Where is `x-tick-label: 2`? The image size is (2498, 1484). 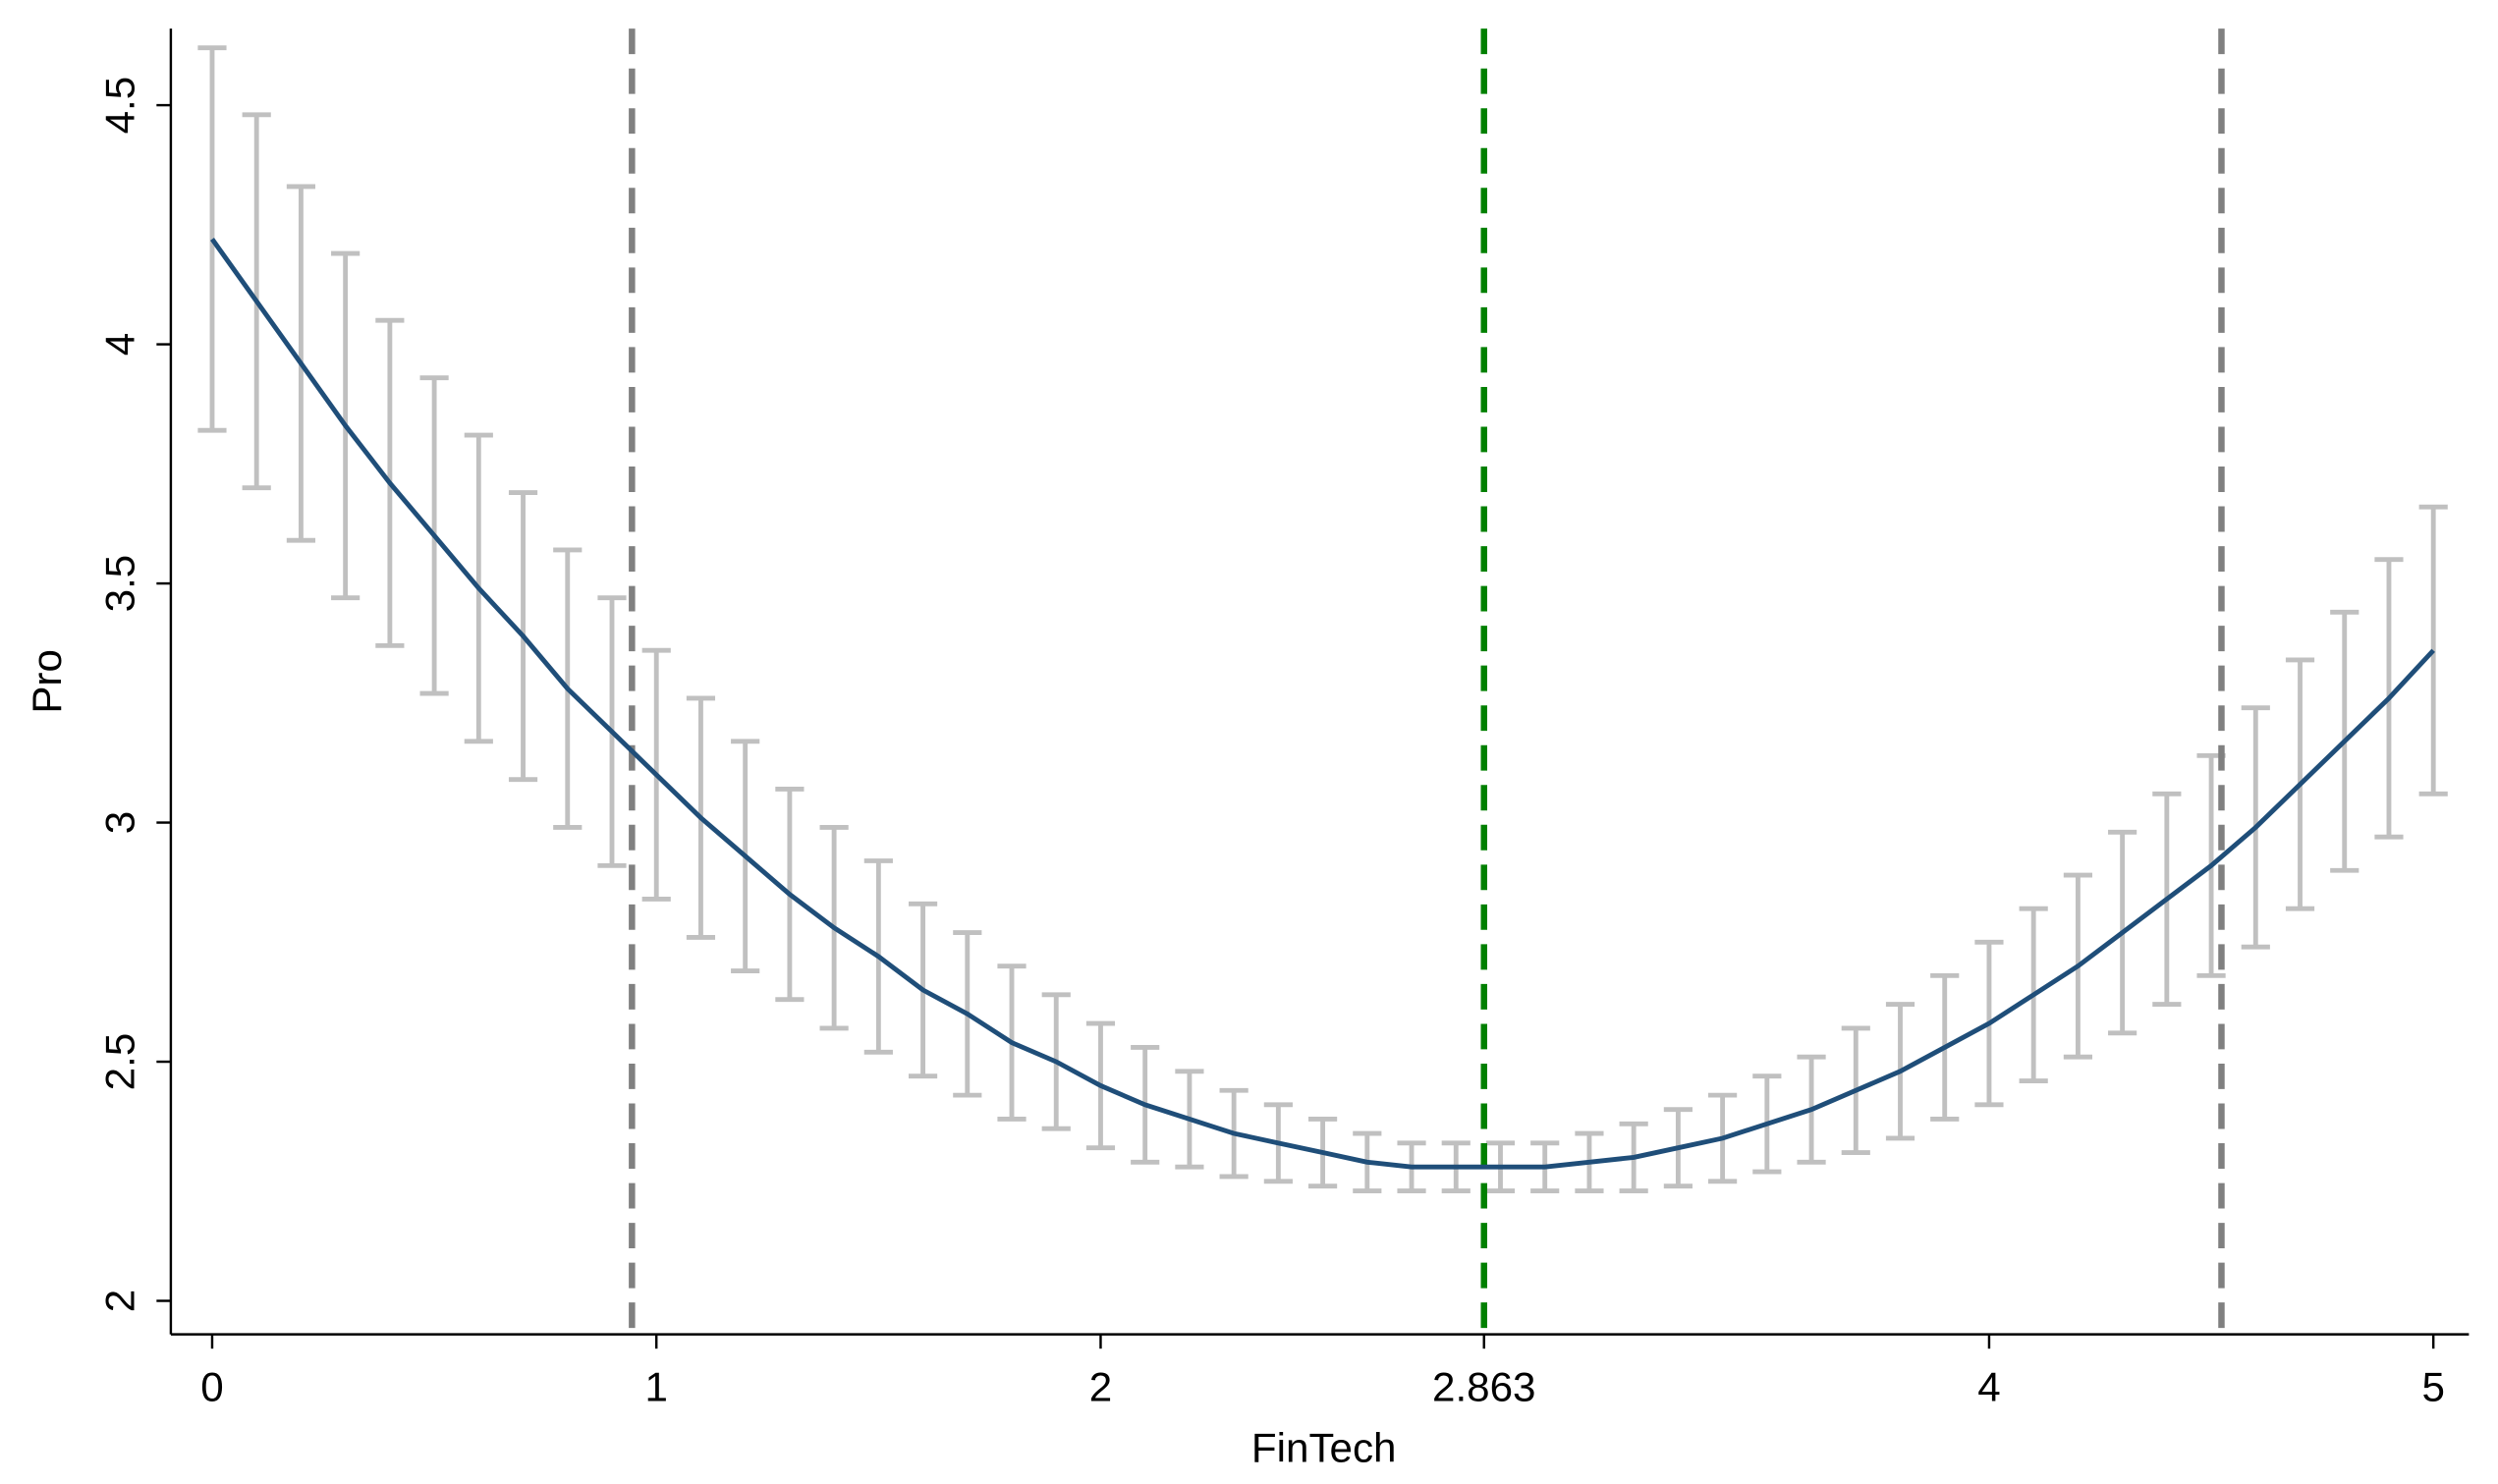 x-tick-label: 2 is located at coordinates (1100, 1387).